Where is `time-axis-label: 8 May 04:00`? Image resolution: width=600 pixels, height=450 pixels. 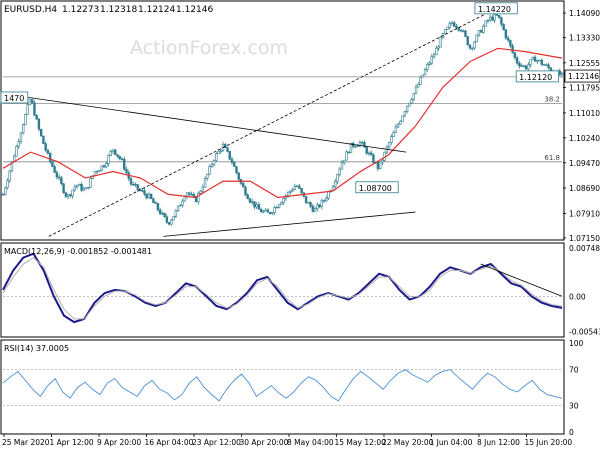
time-axis-label: 8 May 04:00 is located at coordinates (310, 442).